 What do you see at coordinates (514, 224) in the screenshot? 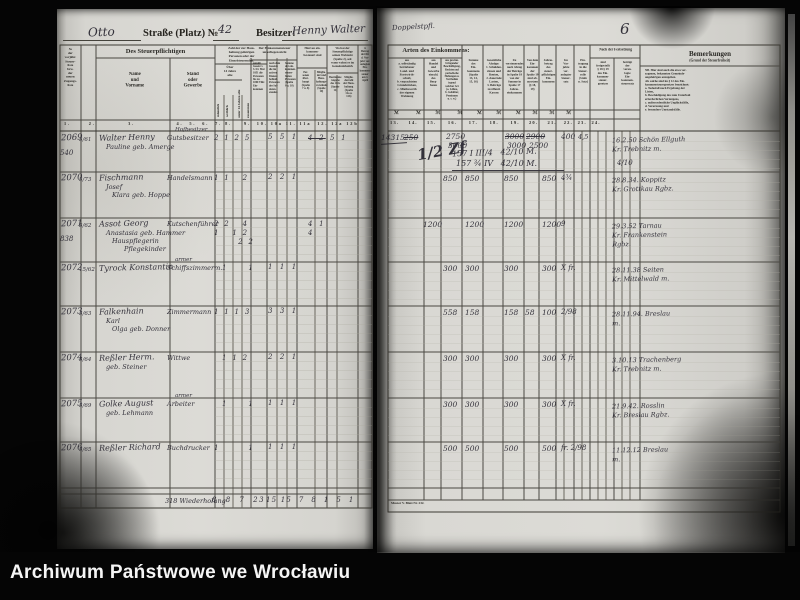
I see `entry-taxable-income: 1200` at bounding box center [514, 224].